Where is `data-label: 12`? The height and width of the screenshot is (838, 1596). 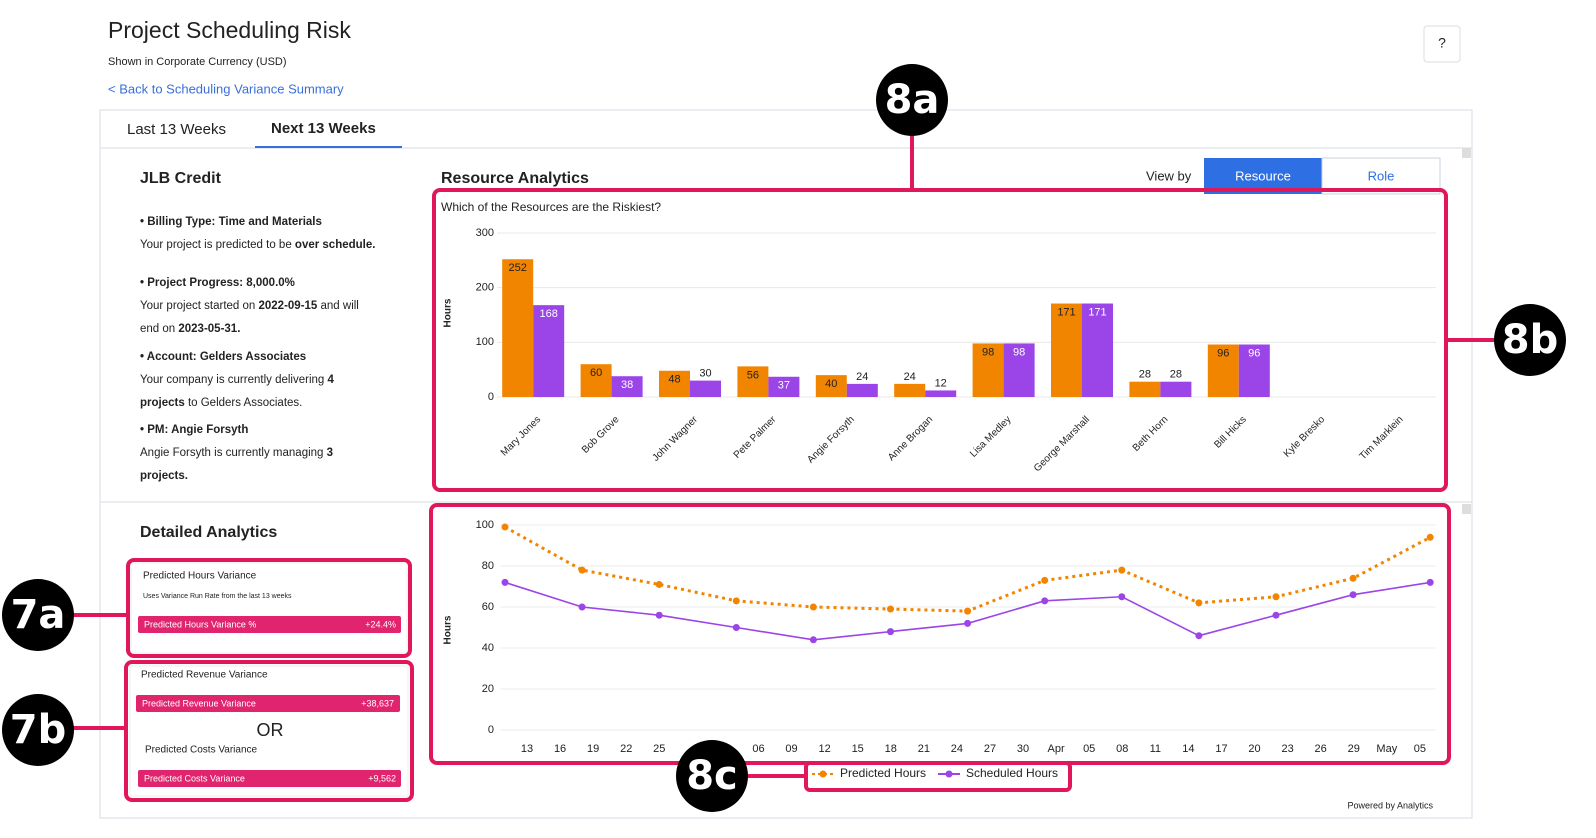
data-label: 12 is located at coordinates (941, 383).